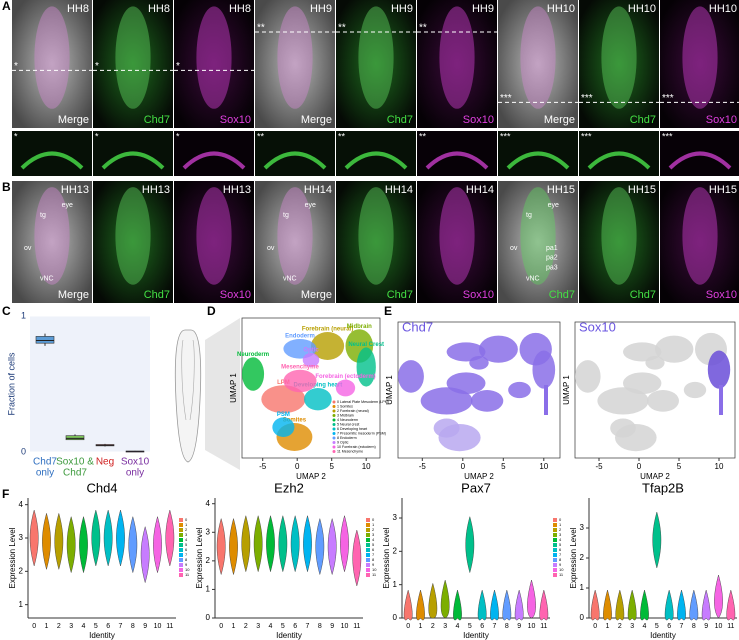 The height and width of the screenshot is (640, 739). I want to click on plot-title: Tfap2B, so click(663, 487).